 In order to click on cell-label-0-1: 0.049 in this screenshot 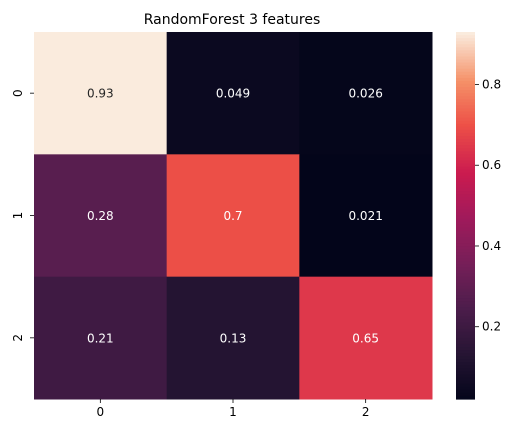, I will do `click(233, 94)`.